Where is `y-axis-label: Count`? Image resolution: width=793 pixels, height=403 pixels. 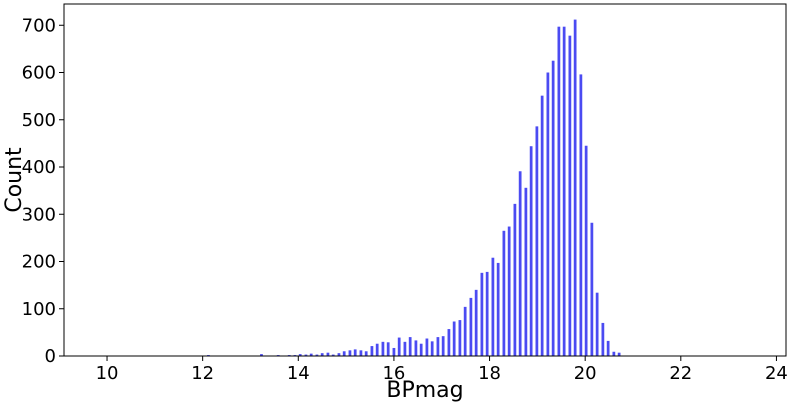
y-axis-label: Count is located at coordinates (14, 180).